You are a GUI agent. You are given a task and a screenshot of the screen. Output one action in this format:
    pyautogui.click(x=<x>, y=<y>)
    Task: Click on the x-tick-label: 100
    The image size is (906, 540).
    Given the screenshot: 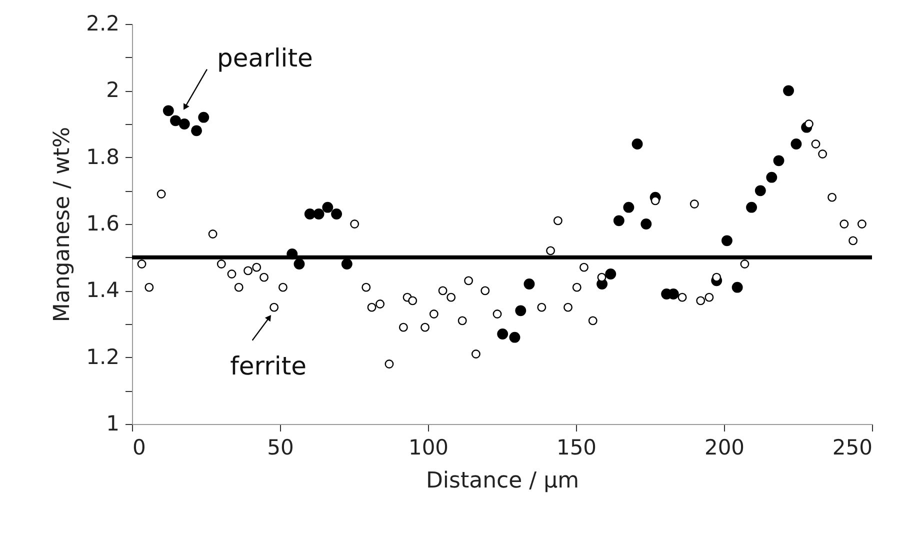 What is the action you would take?
    pyautogui.click(x=428, y=448)
    